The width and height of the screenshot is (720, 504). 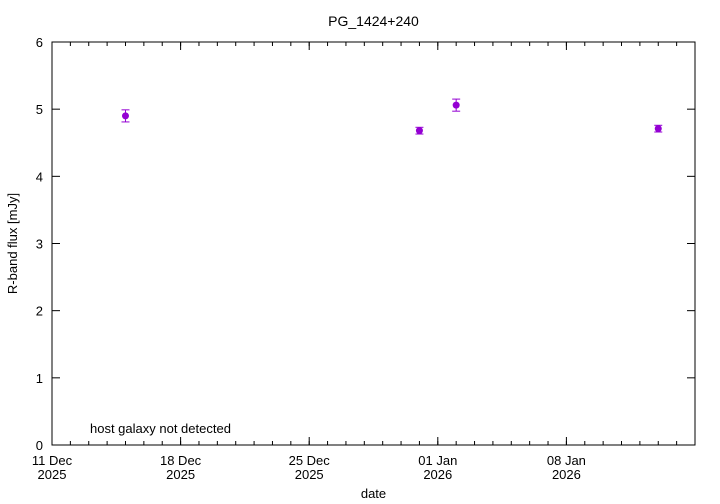 I want to click on y-tick-label: 1, so click(x=39, y=378).